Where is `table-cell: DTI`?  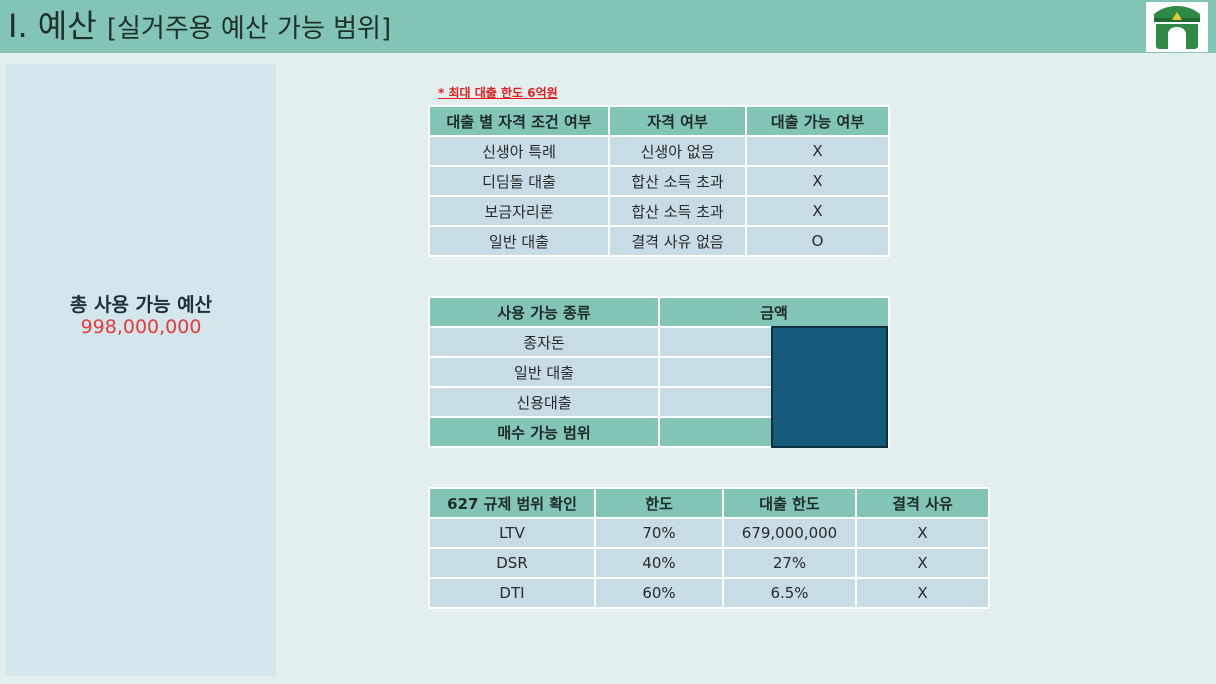
table-cell: DTI is located at coordinates (512, 593).